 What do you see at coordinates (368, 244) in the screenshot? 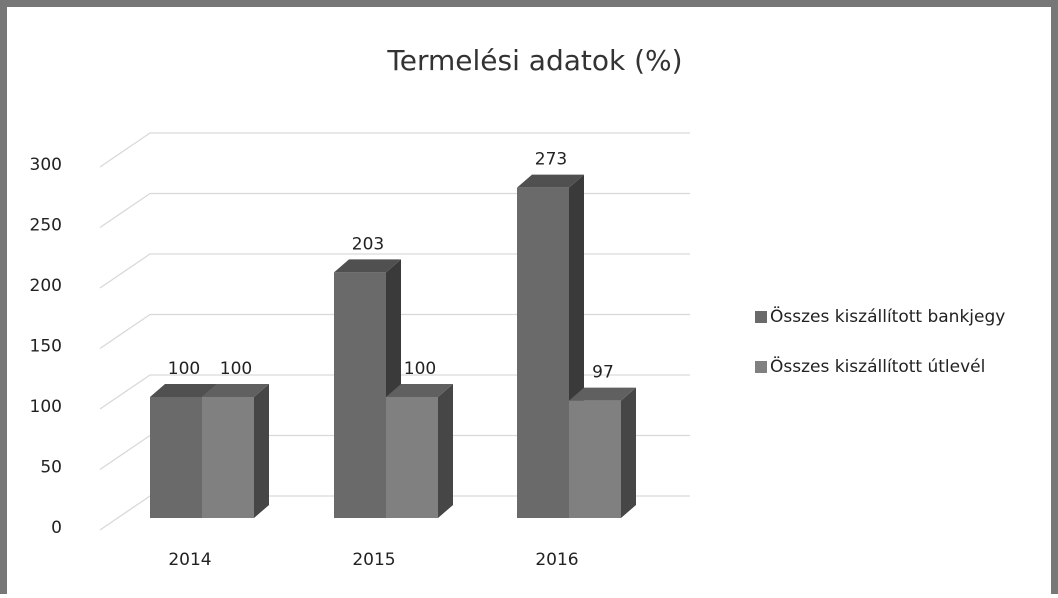
I see `data-label: 203` at bounding box center [368, 244].